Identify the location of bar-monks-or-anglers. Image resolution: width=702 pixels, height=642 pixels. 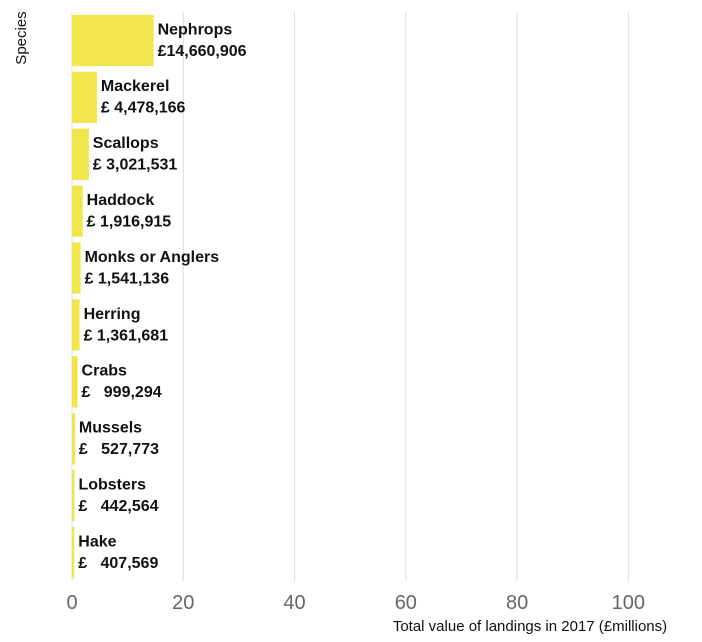
(76, 268).